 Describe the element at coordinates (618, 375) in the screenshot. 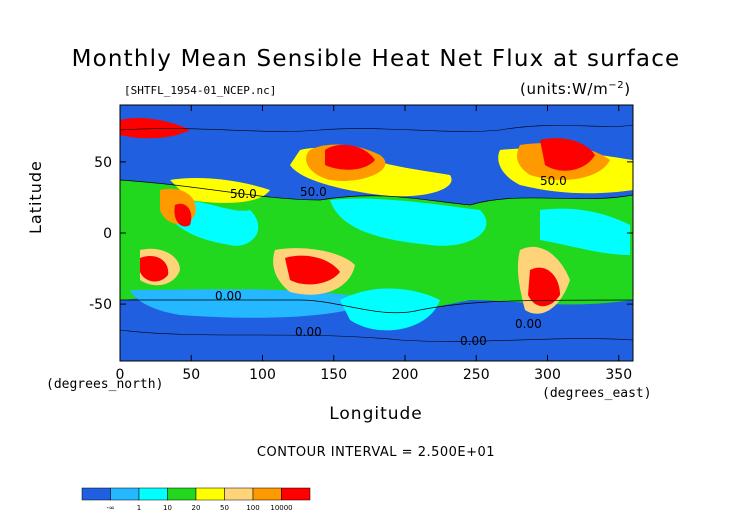

I see `x-tick-label: 350` at that location.